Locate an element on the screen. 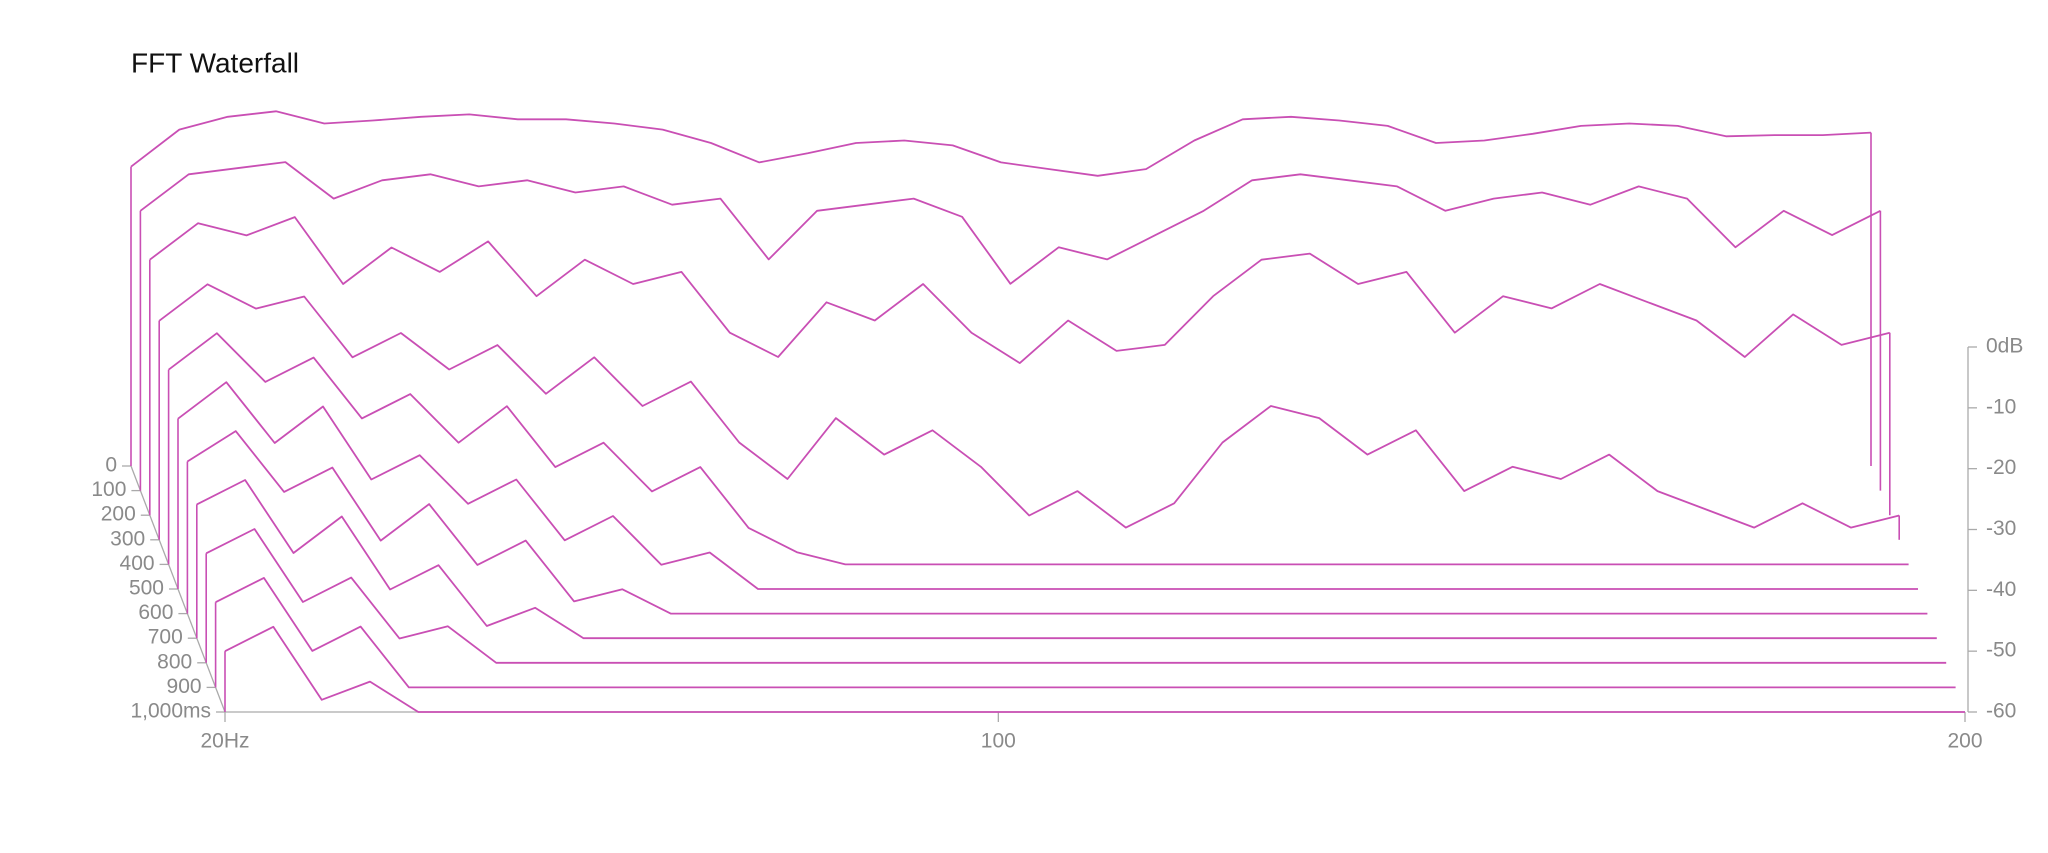 The height and width of the screenshot is (853, 2048). chart-title: FFT Waterfall is located at coordinates (215, 62).